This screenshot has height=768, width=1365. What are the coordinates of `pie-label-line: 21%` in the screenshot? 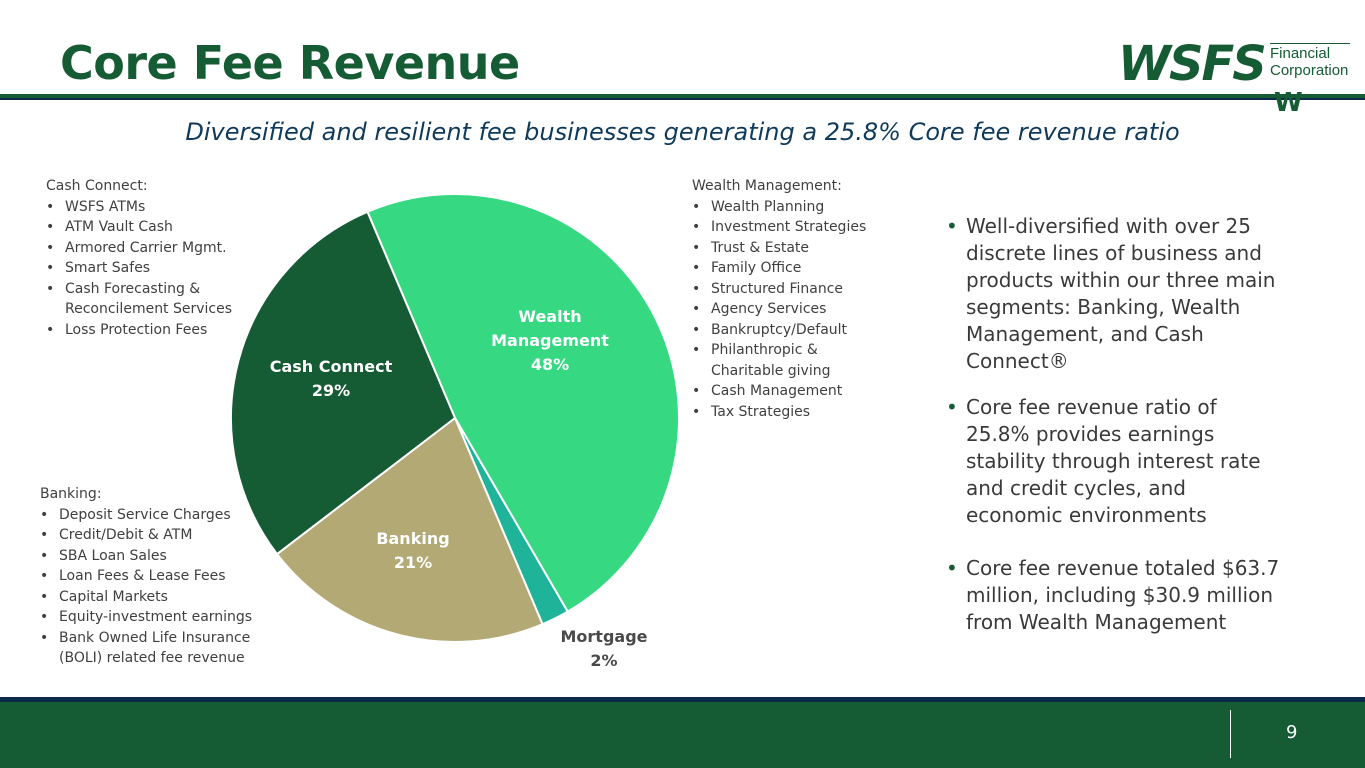 It's located at (413, 562).